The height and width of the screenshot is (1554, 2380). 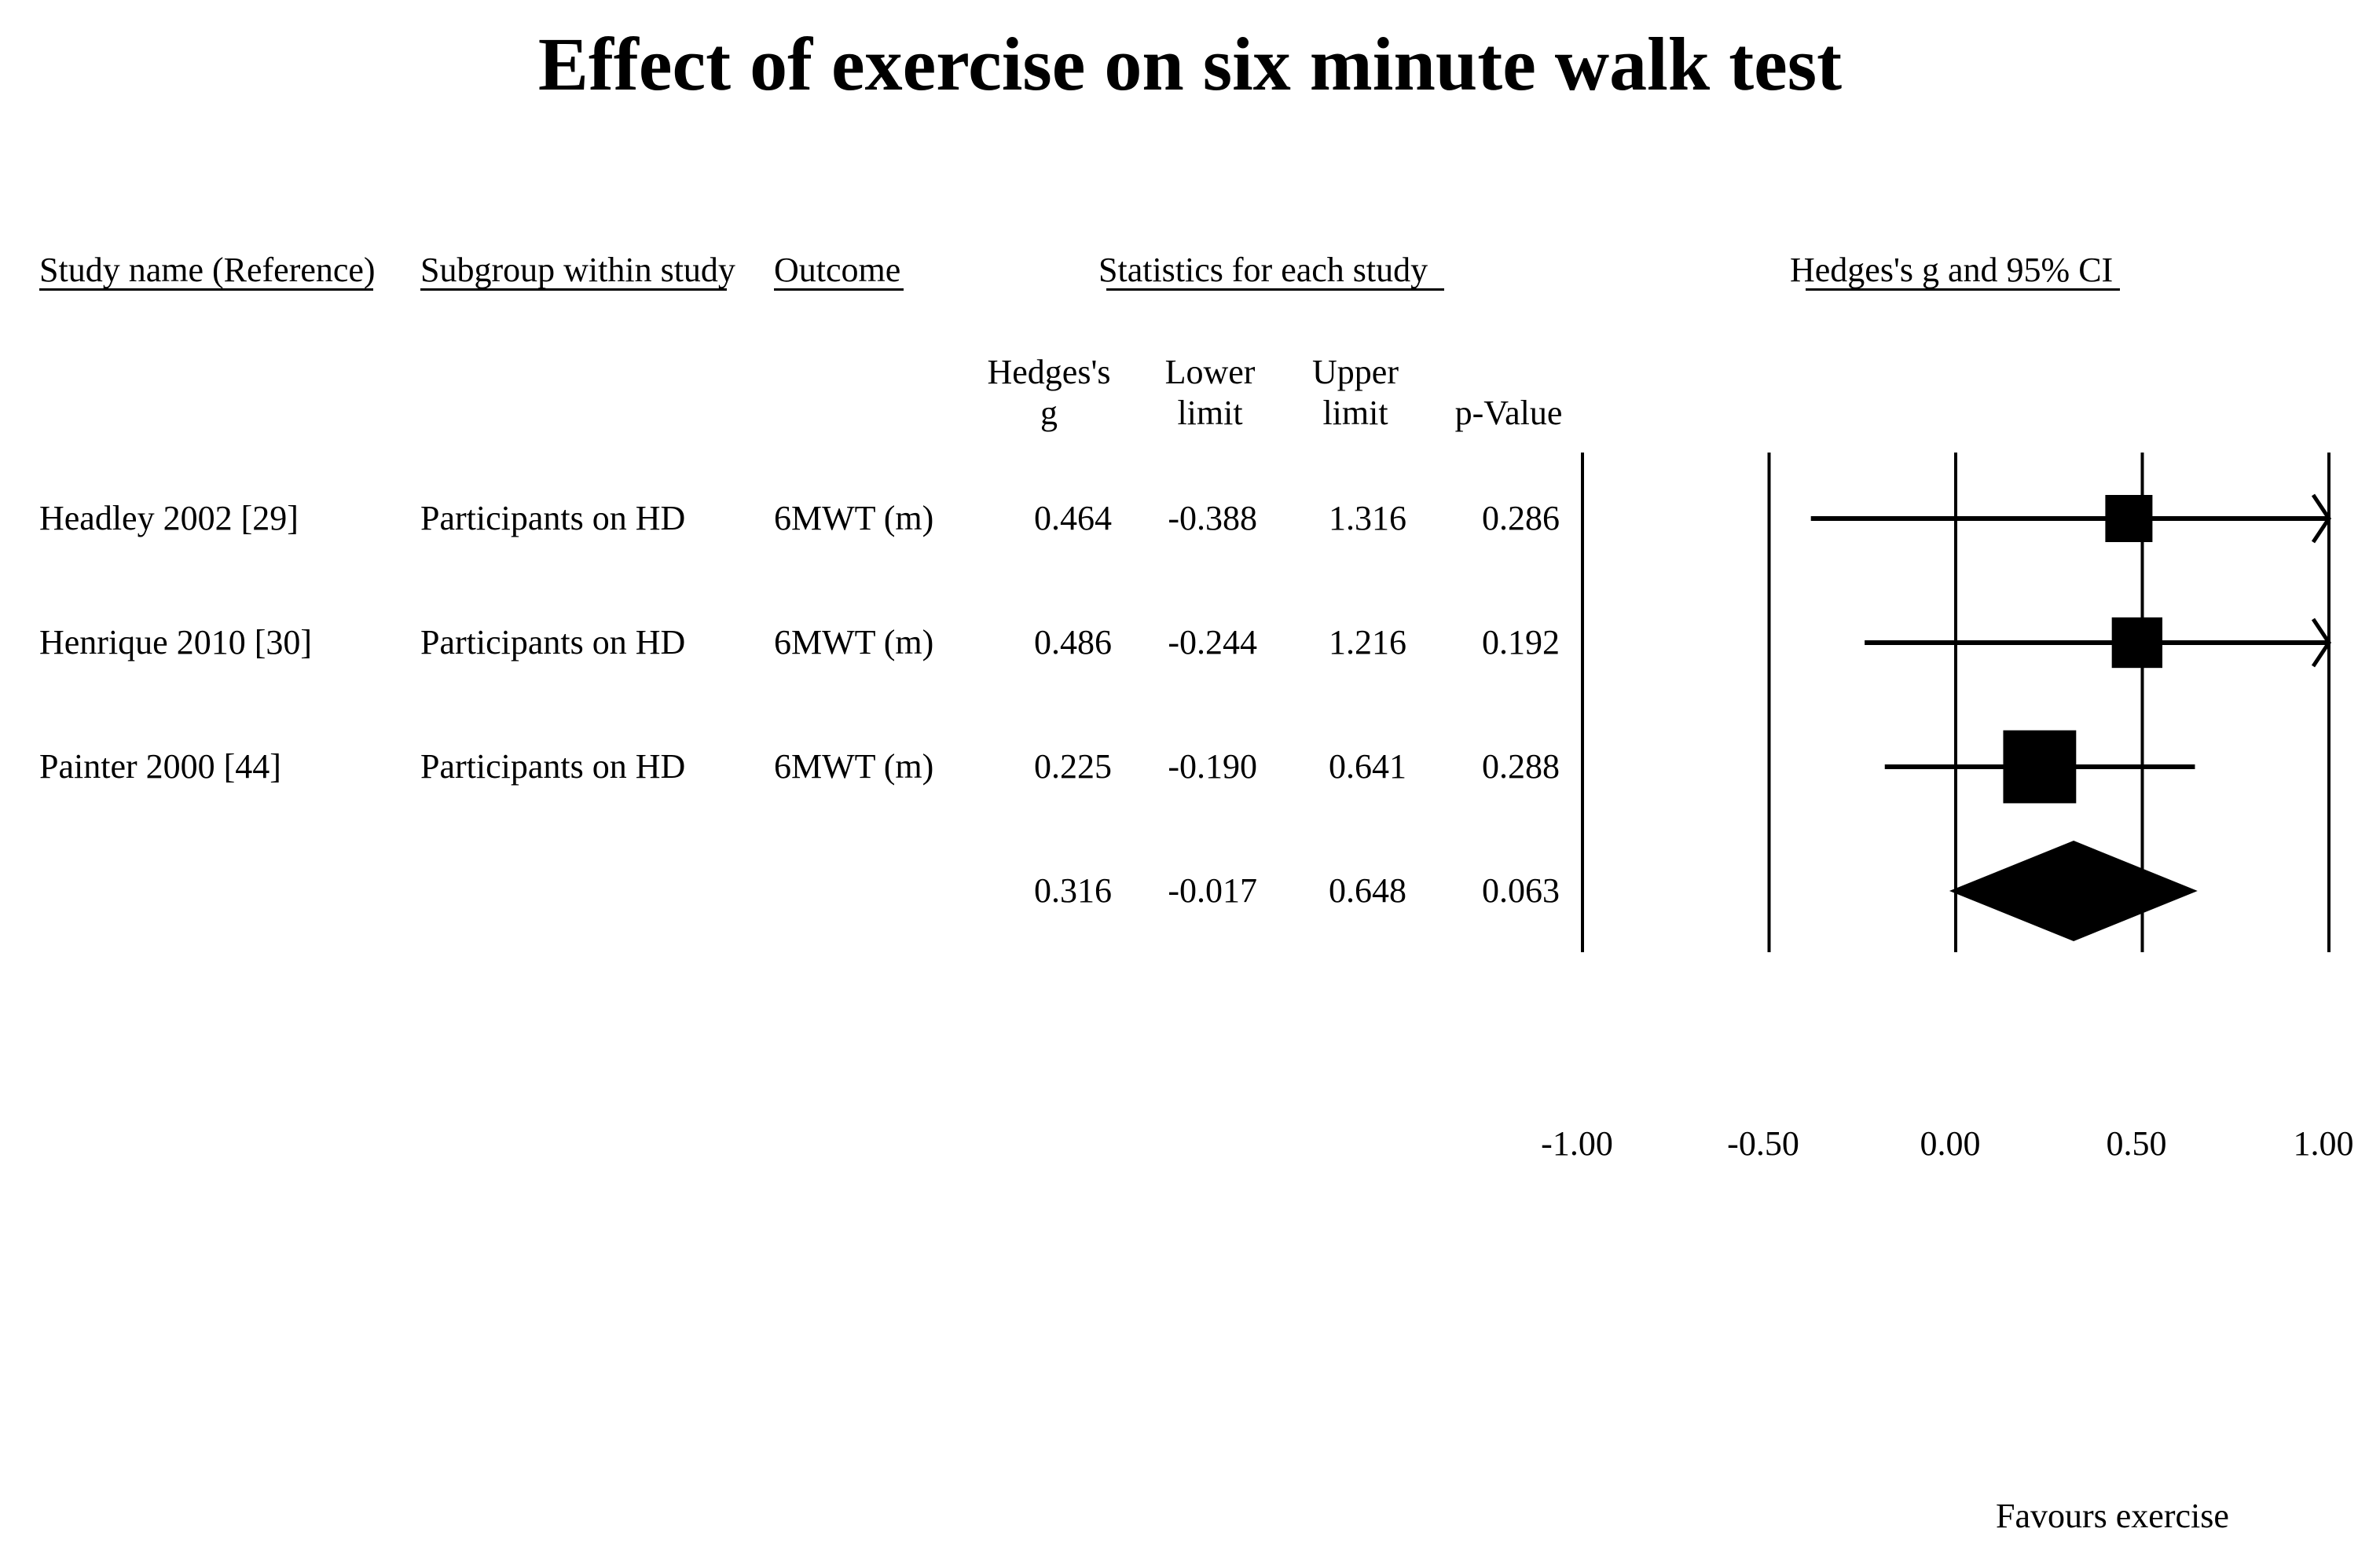 What do you see at coordinates (1212, 518) in the screenshot?
I see `study-lower: -0.388` at bounding box center [1212, 518].